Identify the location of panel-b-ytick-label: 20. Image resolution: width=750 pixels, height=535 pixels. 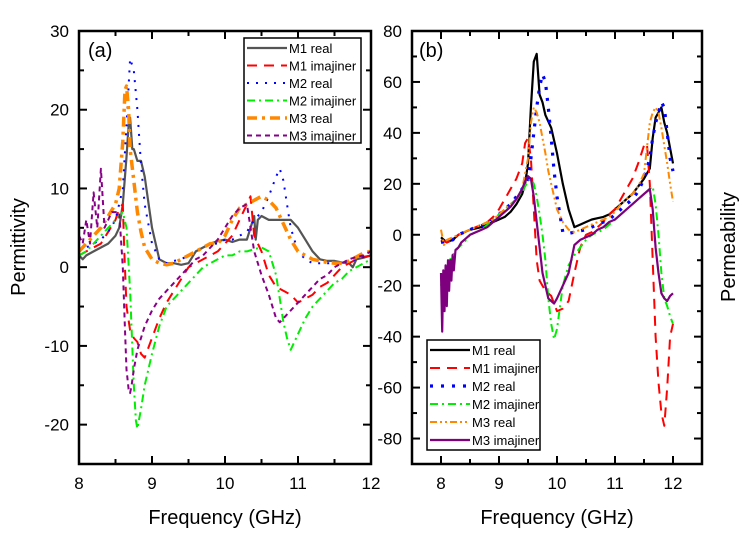
(392, 184).